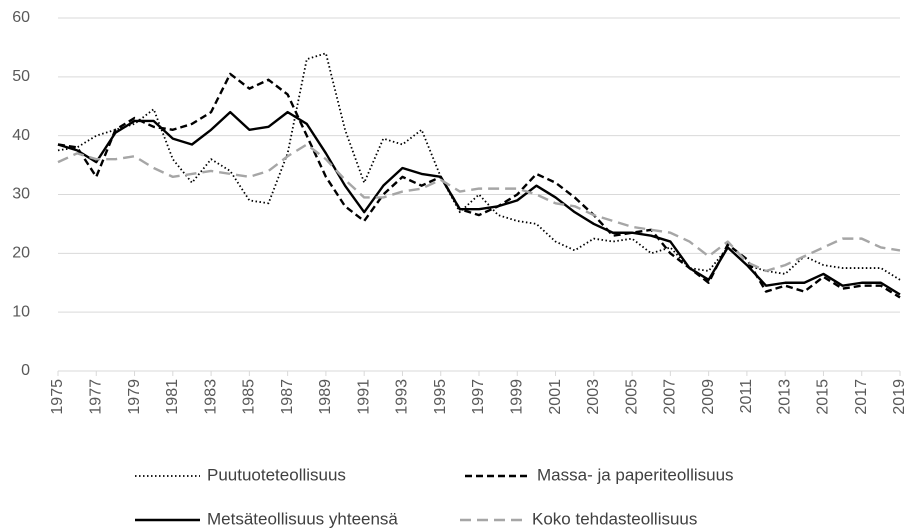 This screenshot has width=912, height=532. What do you see at coordinates (302, 518) in the screenshot?
I see `legend-label: Metsäteollisuus yhteensä` at bounding box center [302, 518].